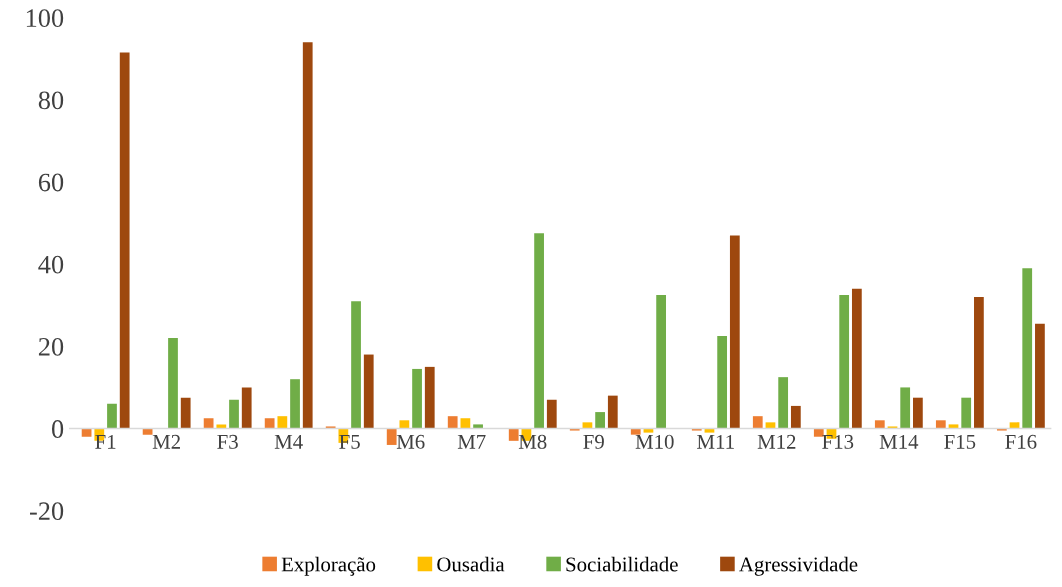 The height and width of the screenshot is (587, 1062). What do you see at coordinates (654, 441) in the screenshot?
I see `x-tick-label: M10` at bounding box center [654, 441].